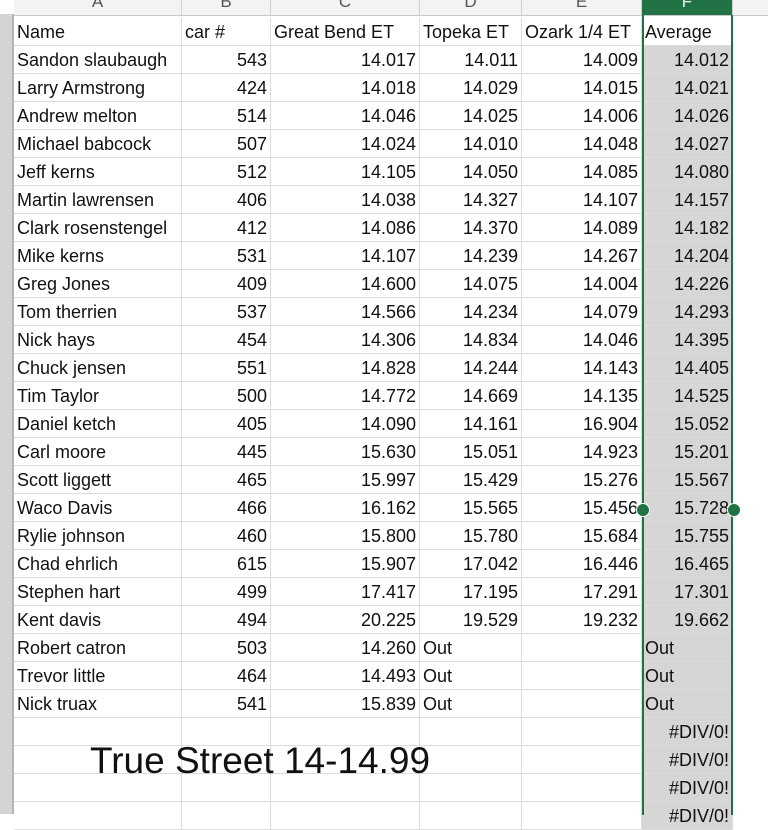 The height and width of the screenshot is (830, 768). What do you see at coordinates (226, 396) in the screenshot?
I see `cell: 500` at bounding box center [226, 396].